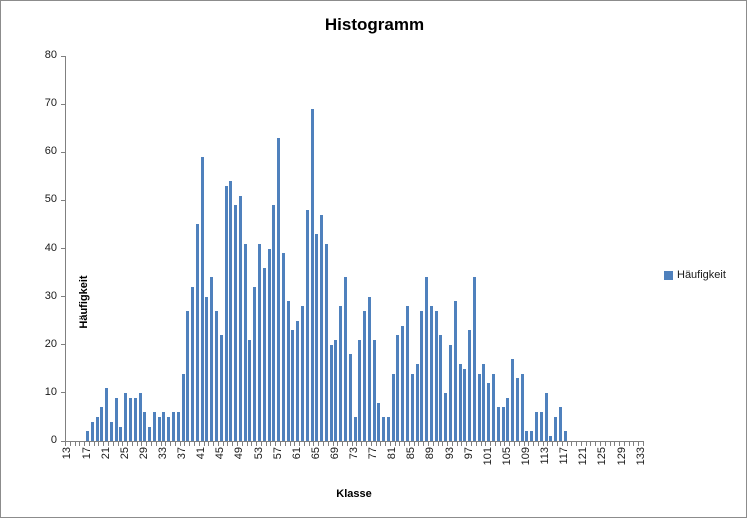 The height and width of the screenshot is (518, 747). Describe the element at coordinates (50, 55) in the screenshot. I see `y-tick-label: 80` at that location.